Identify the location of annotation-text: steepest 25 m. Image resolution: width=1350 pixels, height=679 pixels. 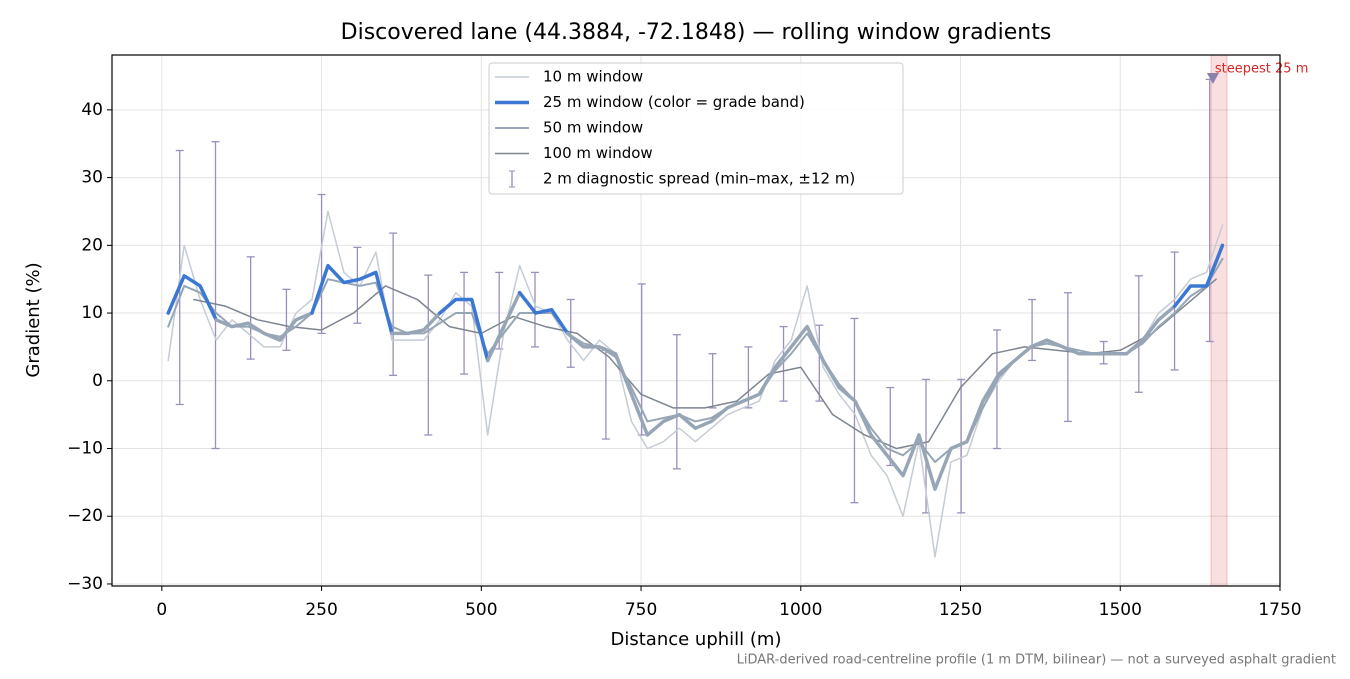
(1261, 69).